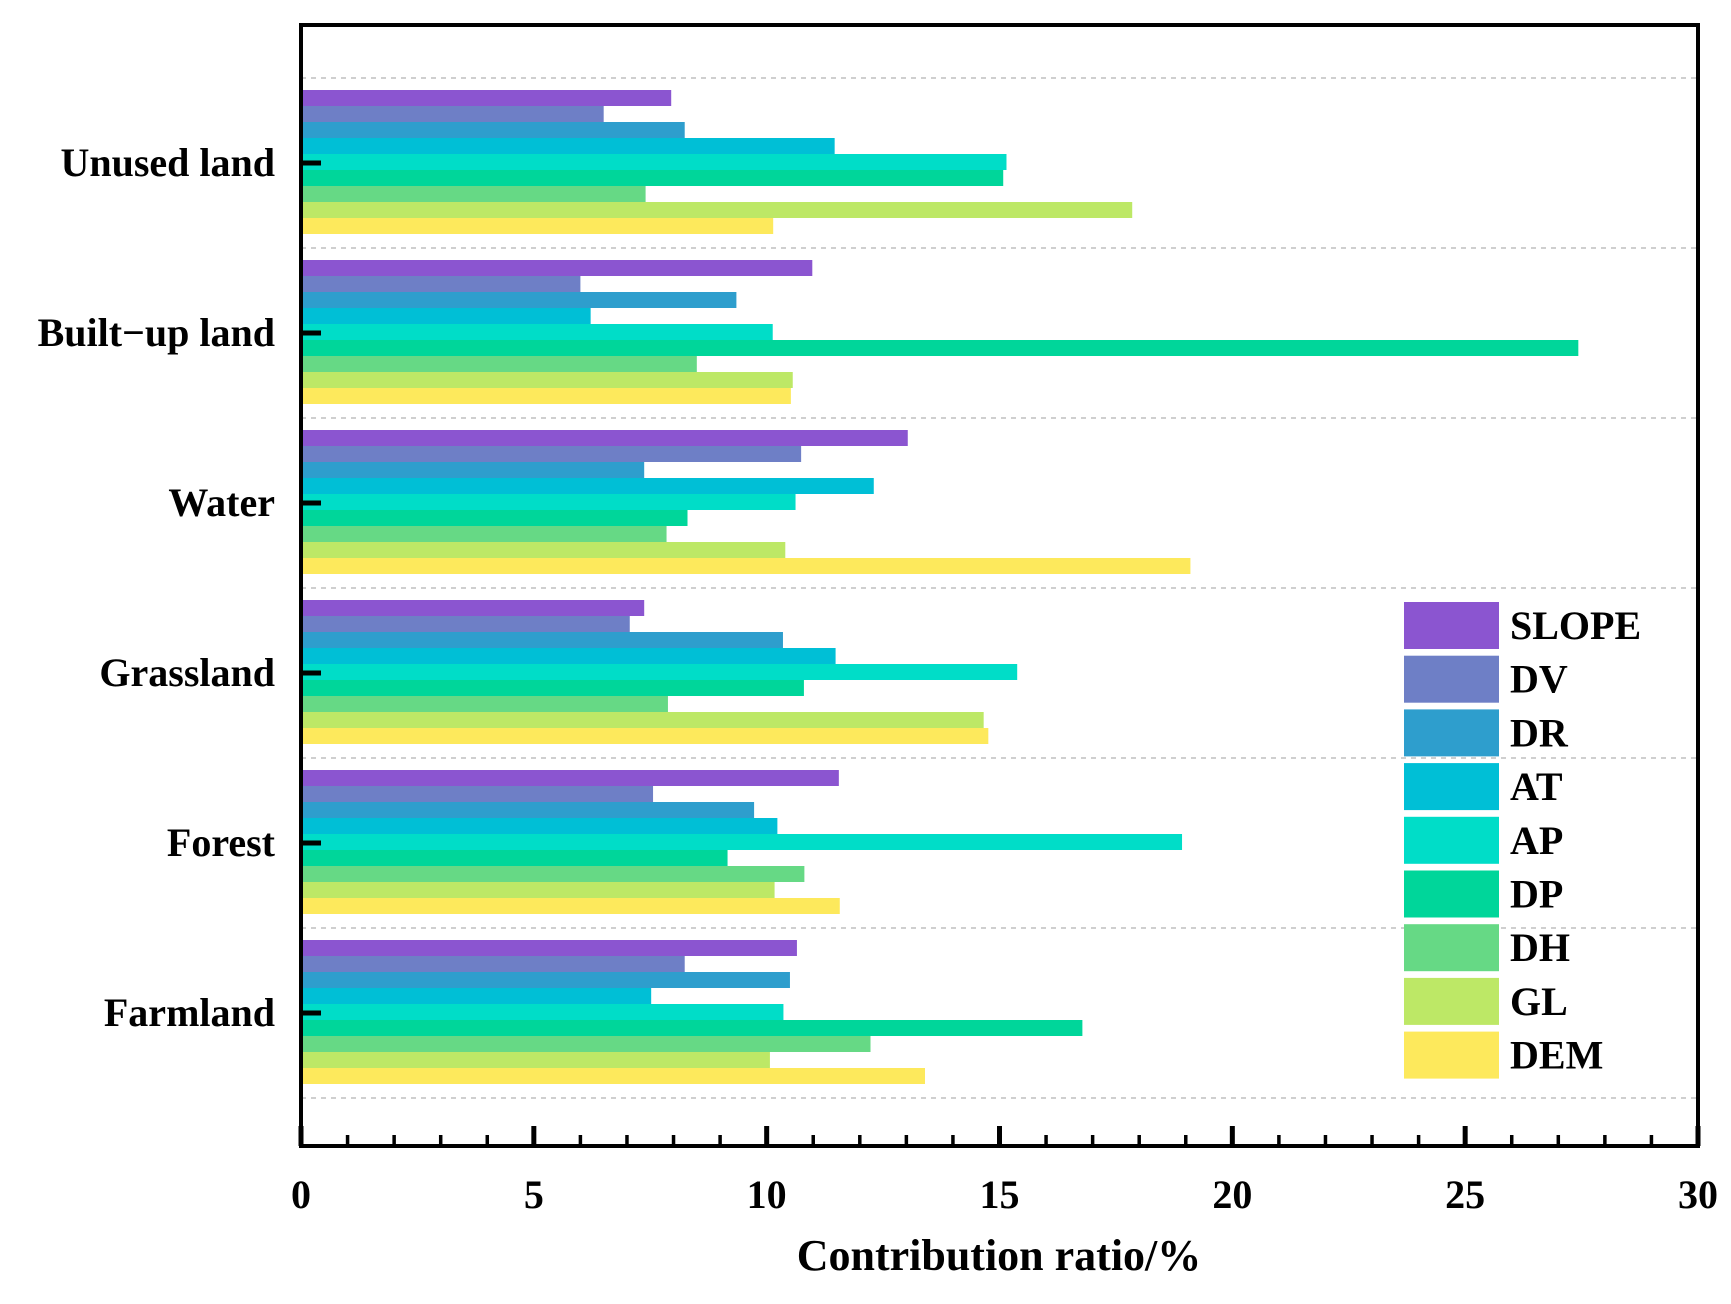 The height and width of the screenshot is (1304, 1731). I want to click on y-tick-label: Farmland, so click(189, 1012).